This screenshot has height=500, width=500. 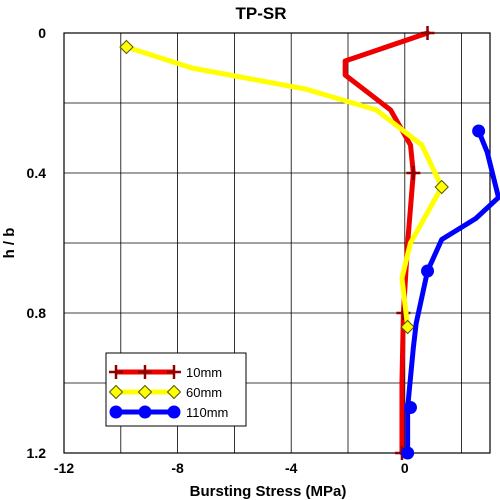 I want to click on x-tick-label: -8, so click(x=177, y=468).